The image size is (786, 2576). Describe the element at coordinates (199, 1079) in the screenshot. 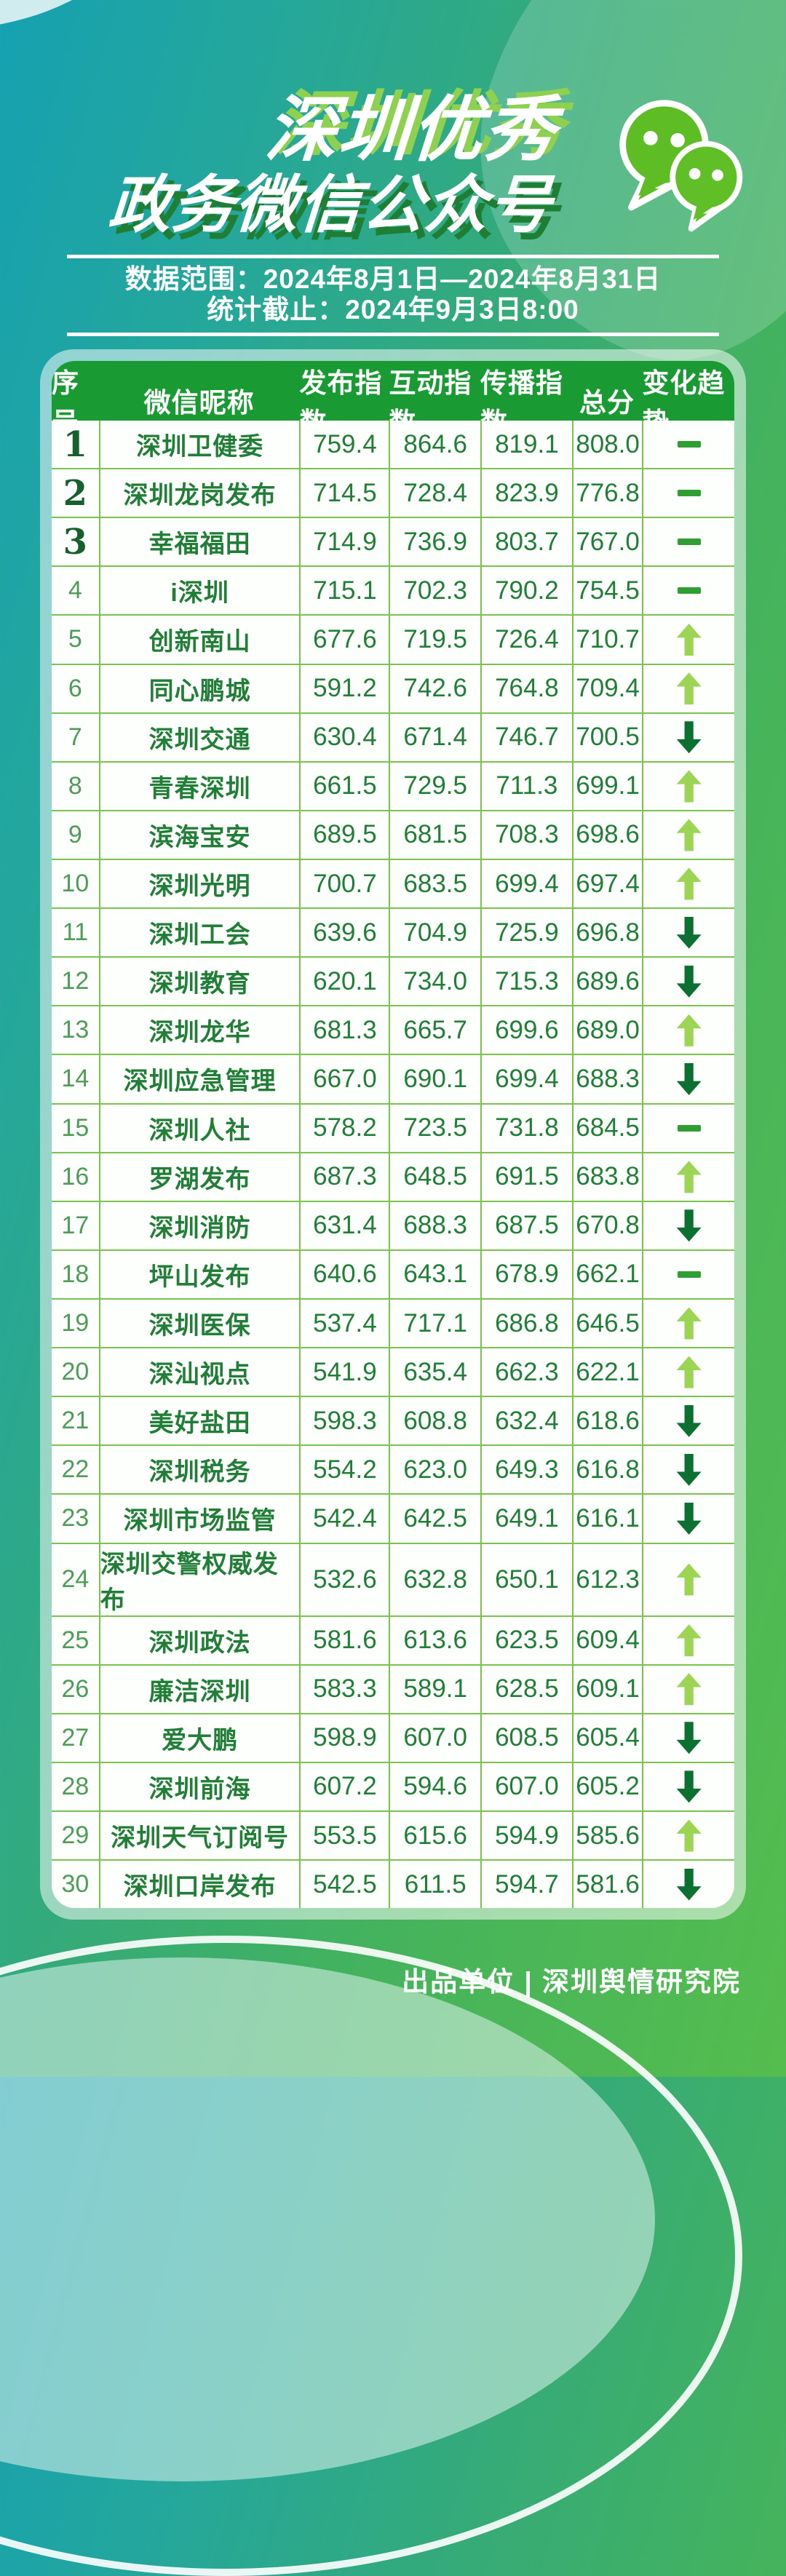

I see `account-name-cell: 深圳应急管理` at that location.